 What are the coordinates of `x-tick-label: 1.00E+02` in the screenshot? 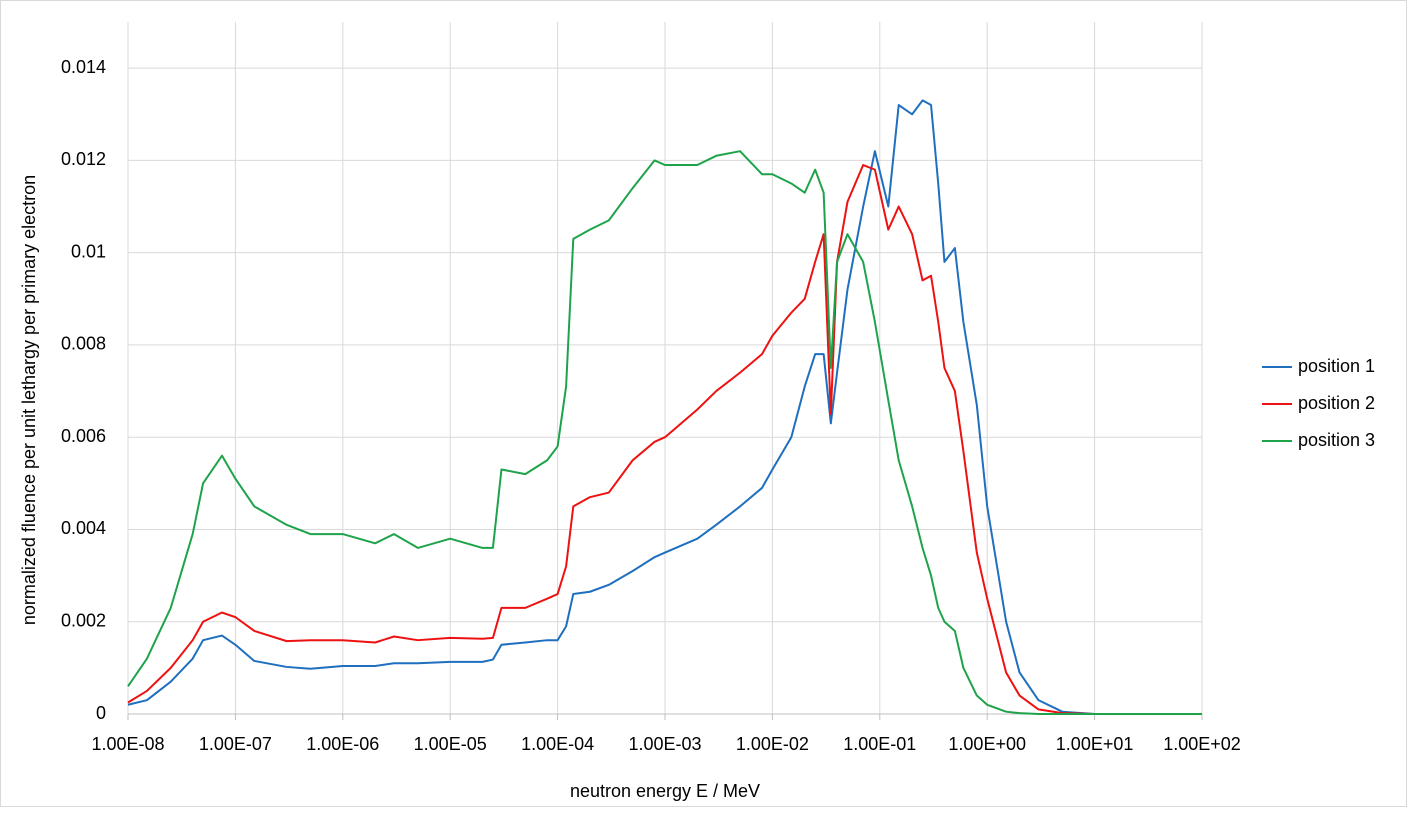 It's located at (1202, 744).